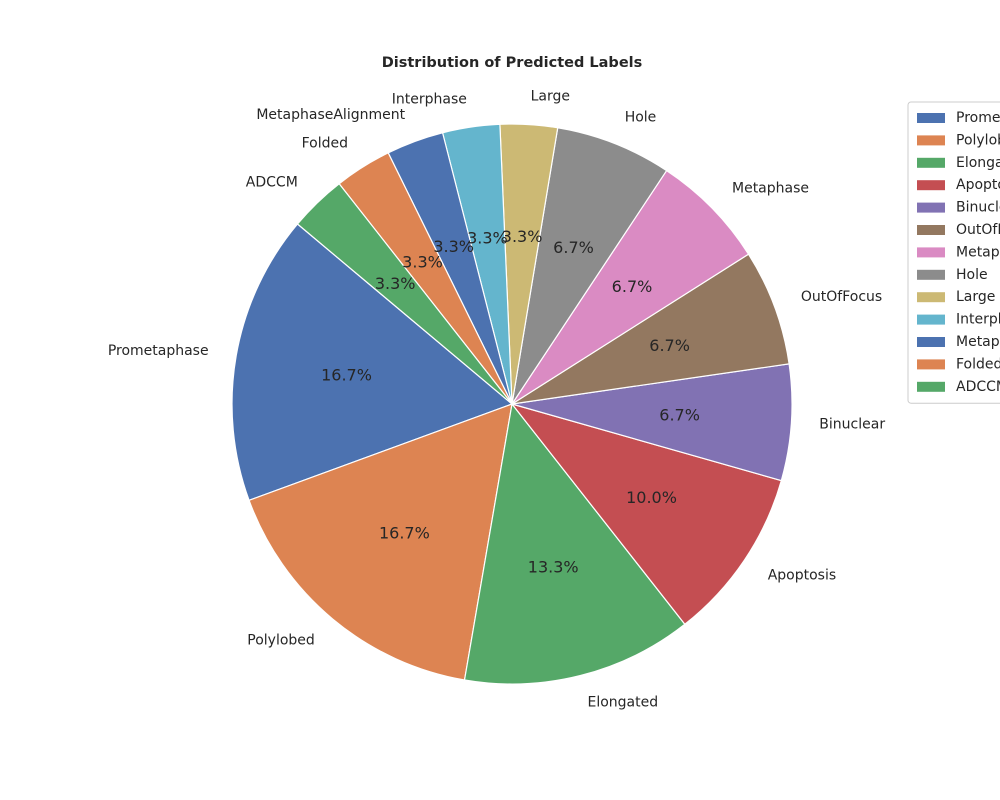 This screenshot has width=1000, height=800. Describe the element at coordinates (404, 533) in the screenshot. I see `percent-label-polylobed: 16.7%` at that location.